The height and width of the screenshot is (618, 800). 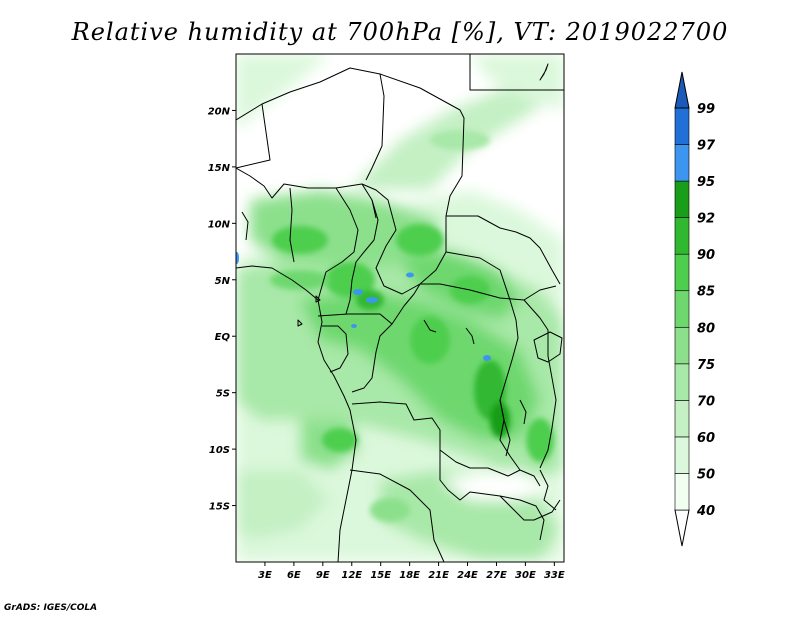 I want to click on latitude-axis: 20N 15N 10N 5N EQ 5S 10S 15S, so click(x=222, y=309).